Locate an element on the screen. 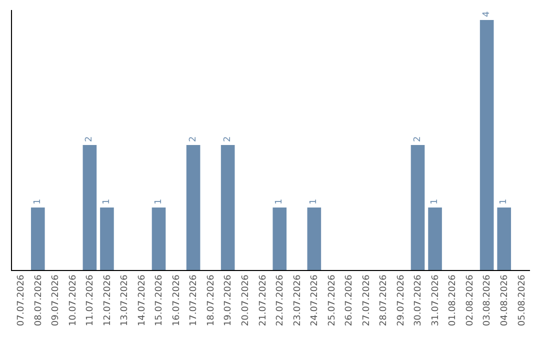 This screenshot has height=340, width=540. data-label: 4 is located at coordinates (487, 14).